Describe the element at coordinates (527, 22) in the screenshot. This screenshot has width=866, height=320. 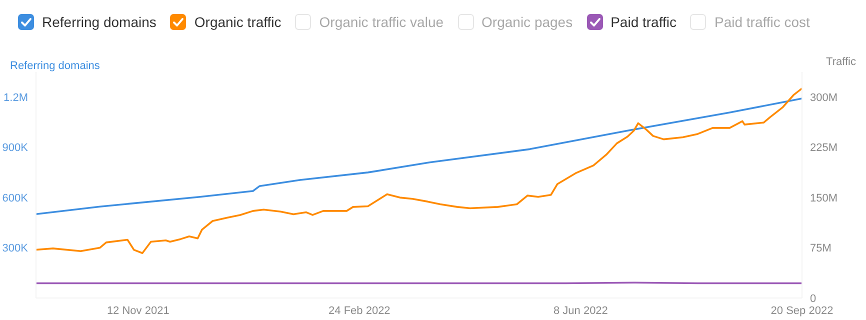
I see `legend-label: Organic pages` at that location.